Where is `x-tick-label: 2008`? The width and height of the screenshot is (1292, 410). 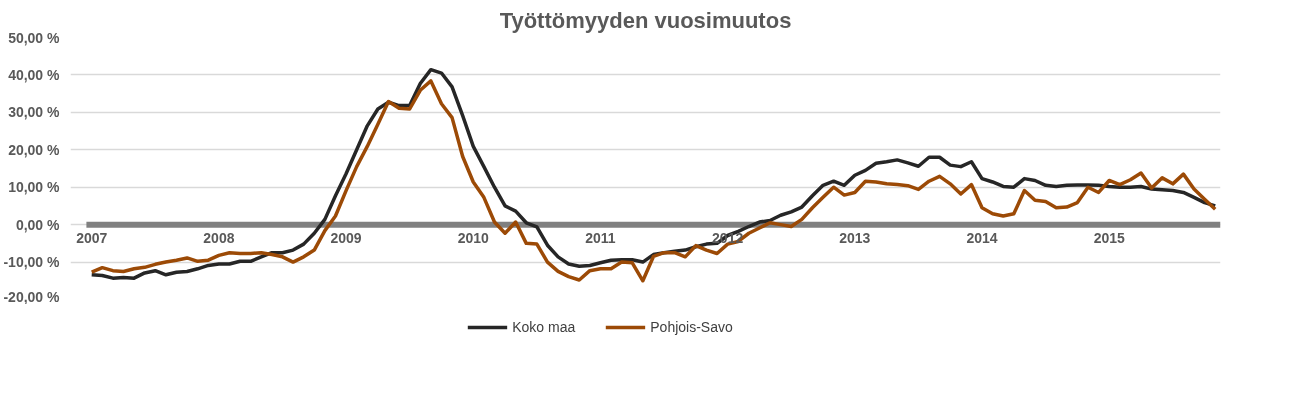
x-tick-label: 2008 is located at coordinates (219, 237).